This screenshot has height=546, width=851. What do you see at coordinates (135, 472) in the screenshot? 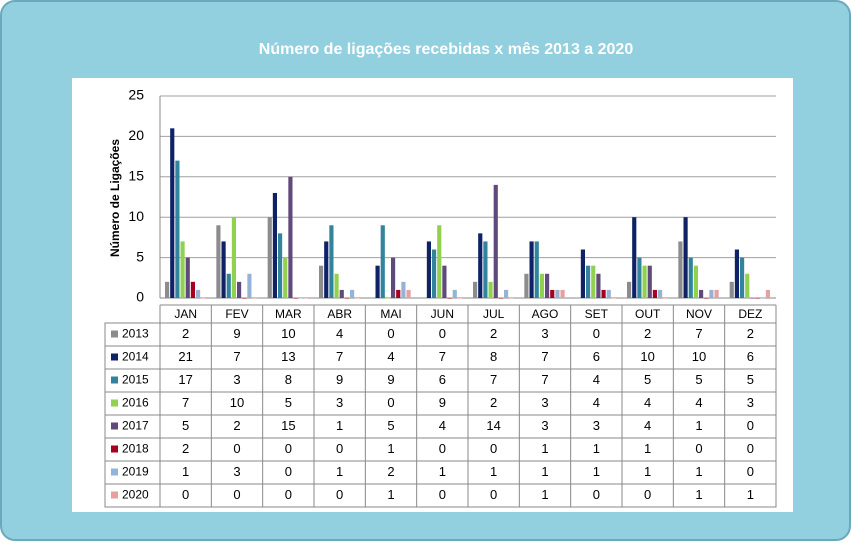
I see `legend-label: 2019` at bounding box center [135, 472].